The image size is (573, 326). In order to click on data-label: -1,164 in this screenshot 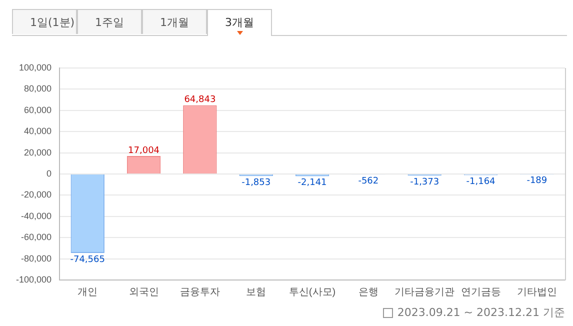, I will do `click(481, 182)`.